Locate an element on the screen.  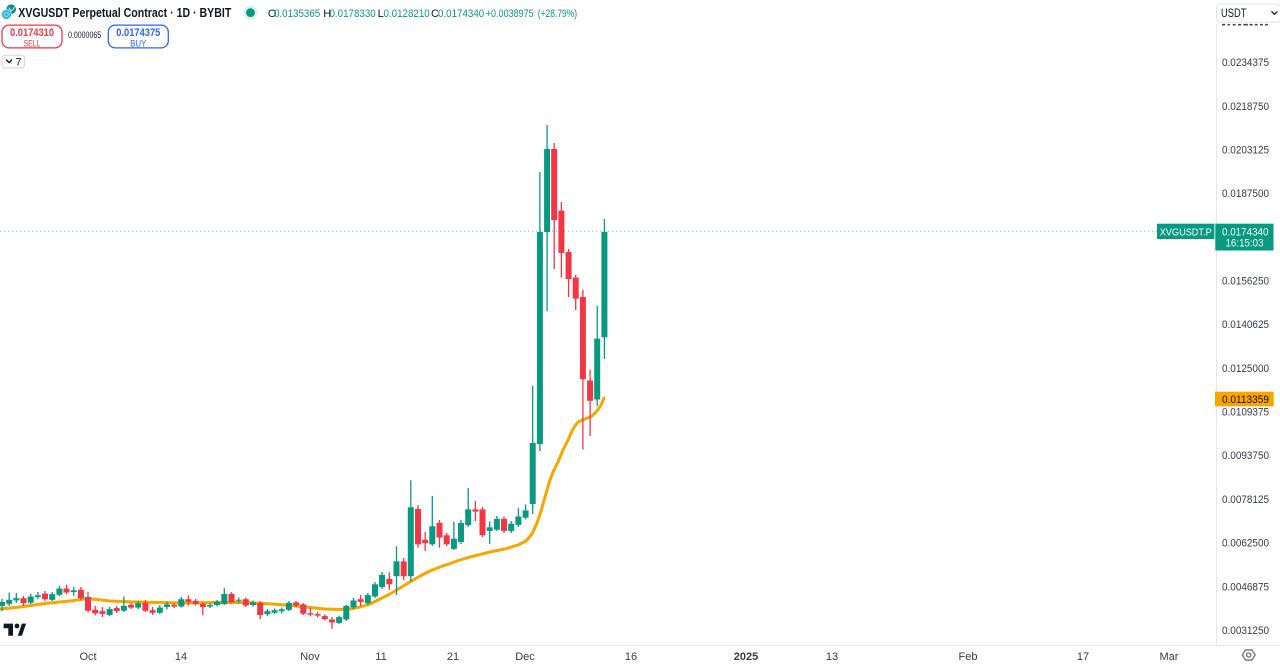
svg-text: 0.0046875 is located at coordinates (1245, 587).